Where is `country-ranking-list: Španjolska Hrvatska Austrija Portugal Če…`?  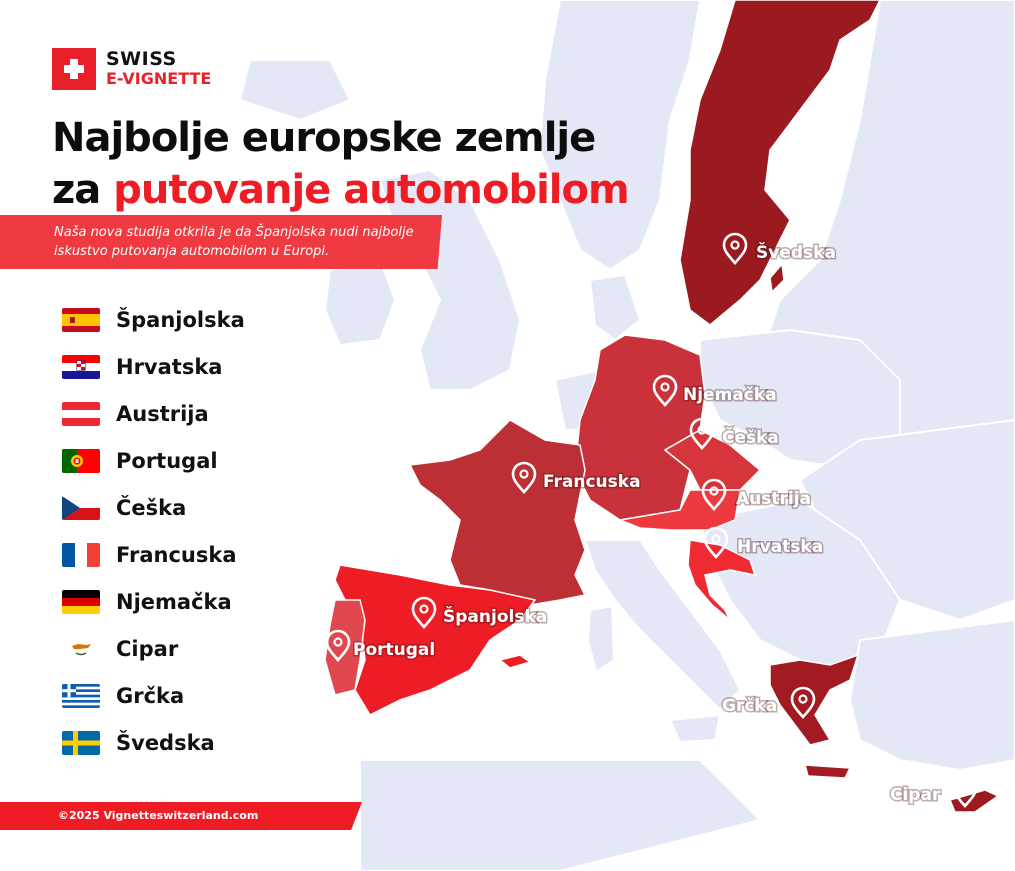 country-ranking-list: Španjolska Hrvatska Austrija Portugal Če… is located at coordinates (153, 531).